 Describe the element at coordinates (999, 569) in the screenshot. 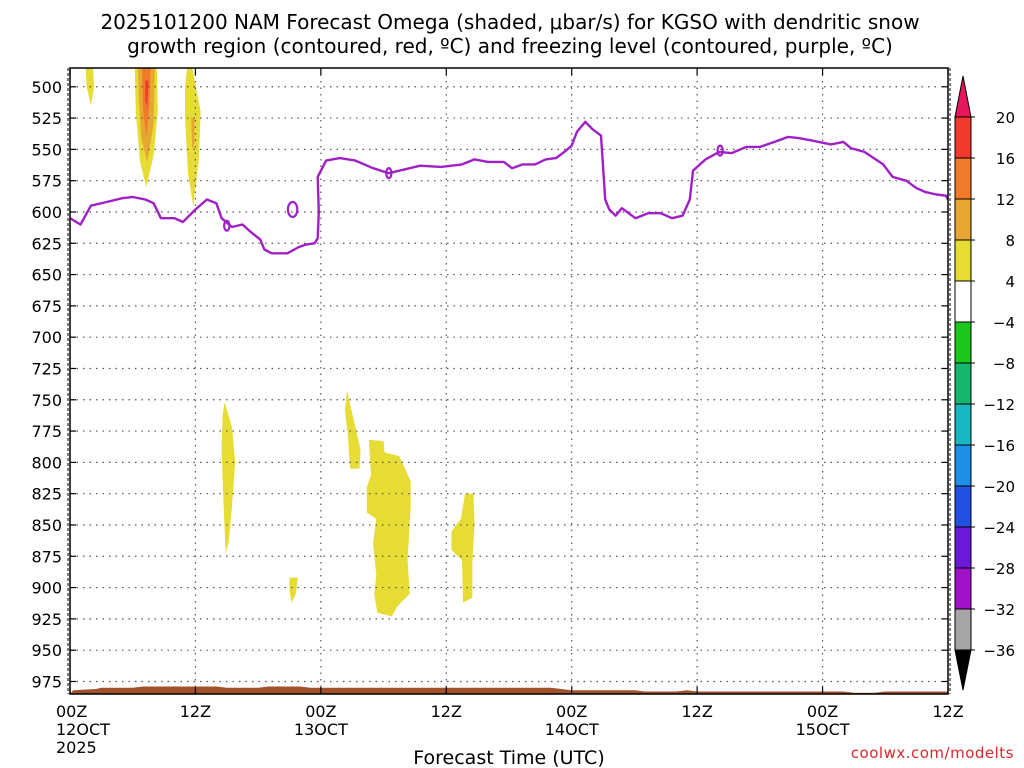

I see `colorbar-label: −28` at that location.